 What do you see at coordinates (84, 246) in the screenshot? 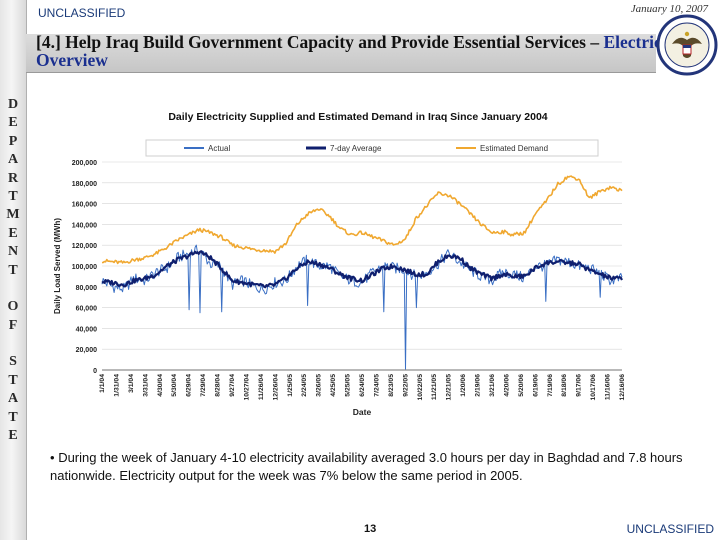
I see `y-tick-label: 120,000` at bounding box center [84, 246].